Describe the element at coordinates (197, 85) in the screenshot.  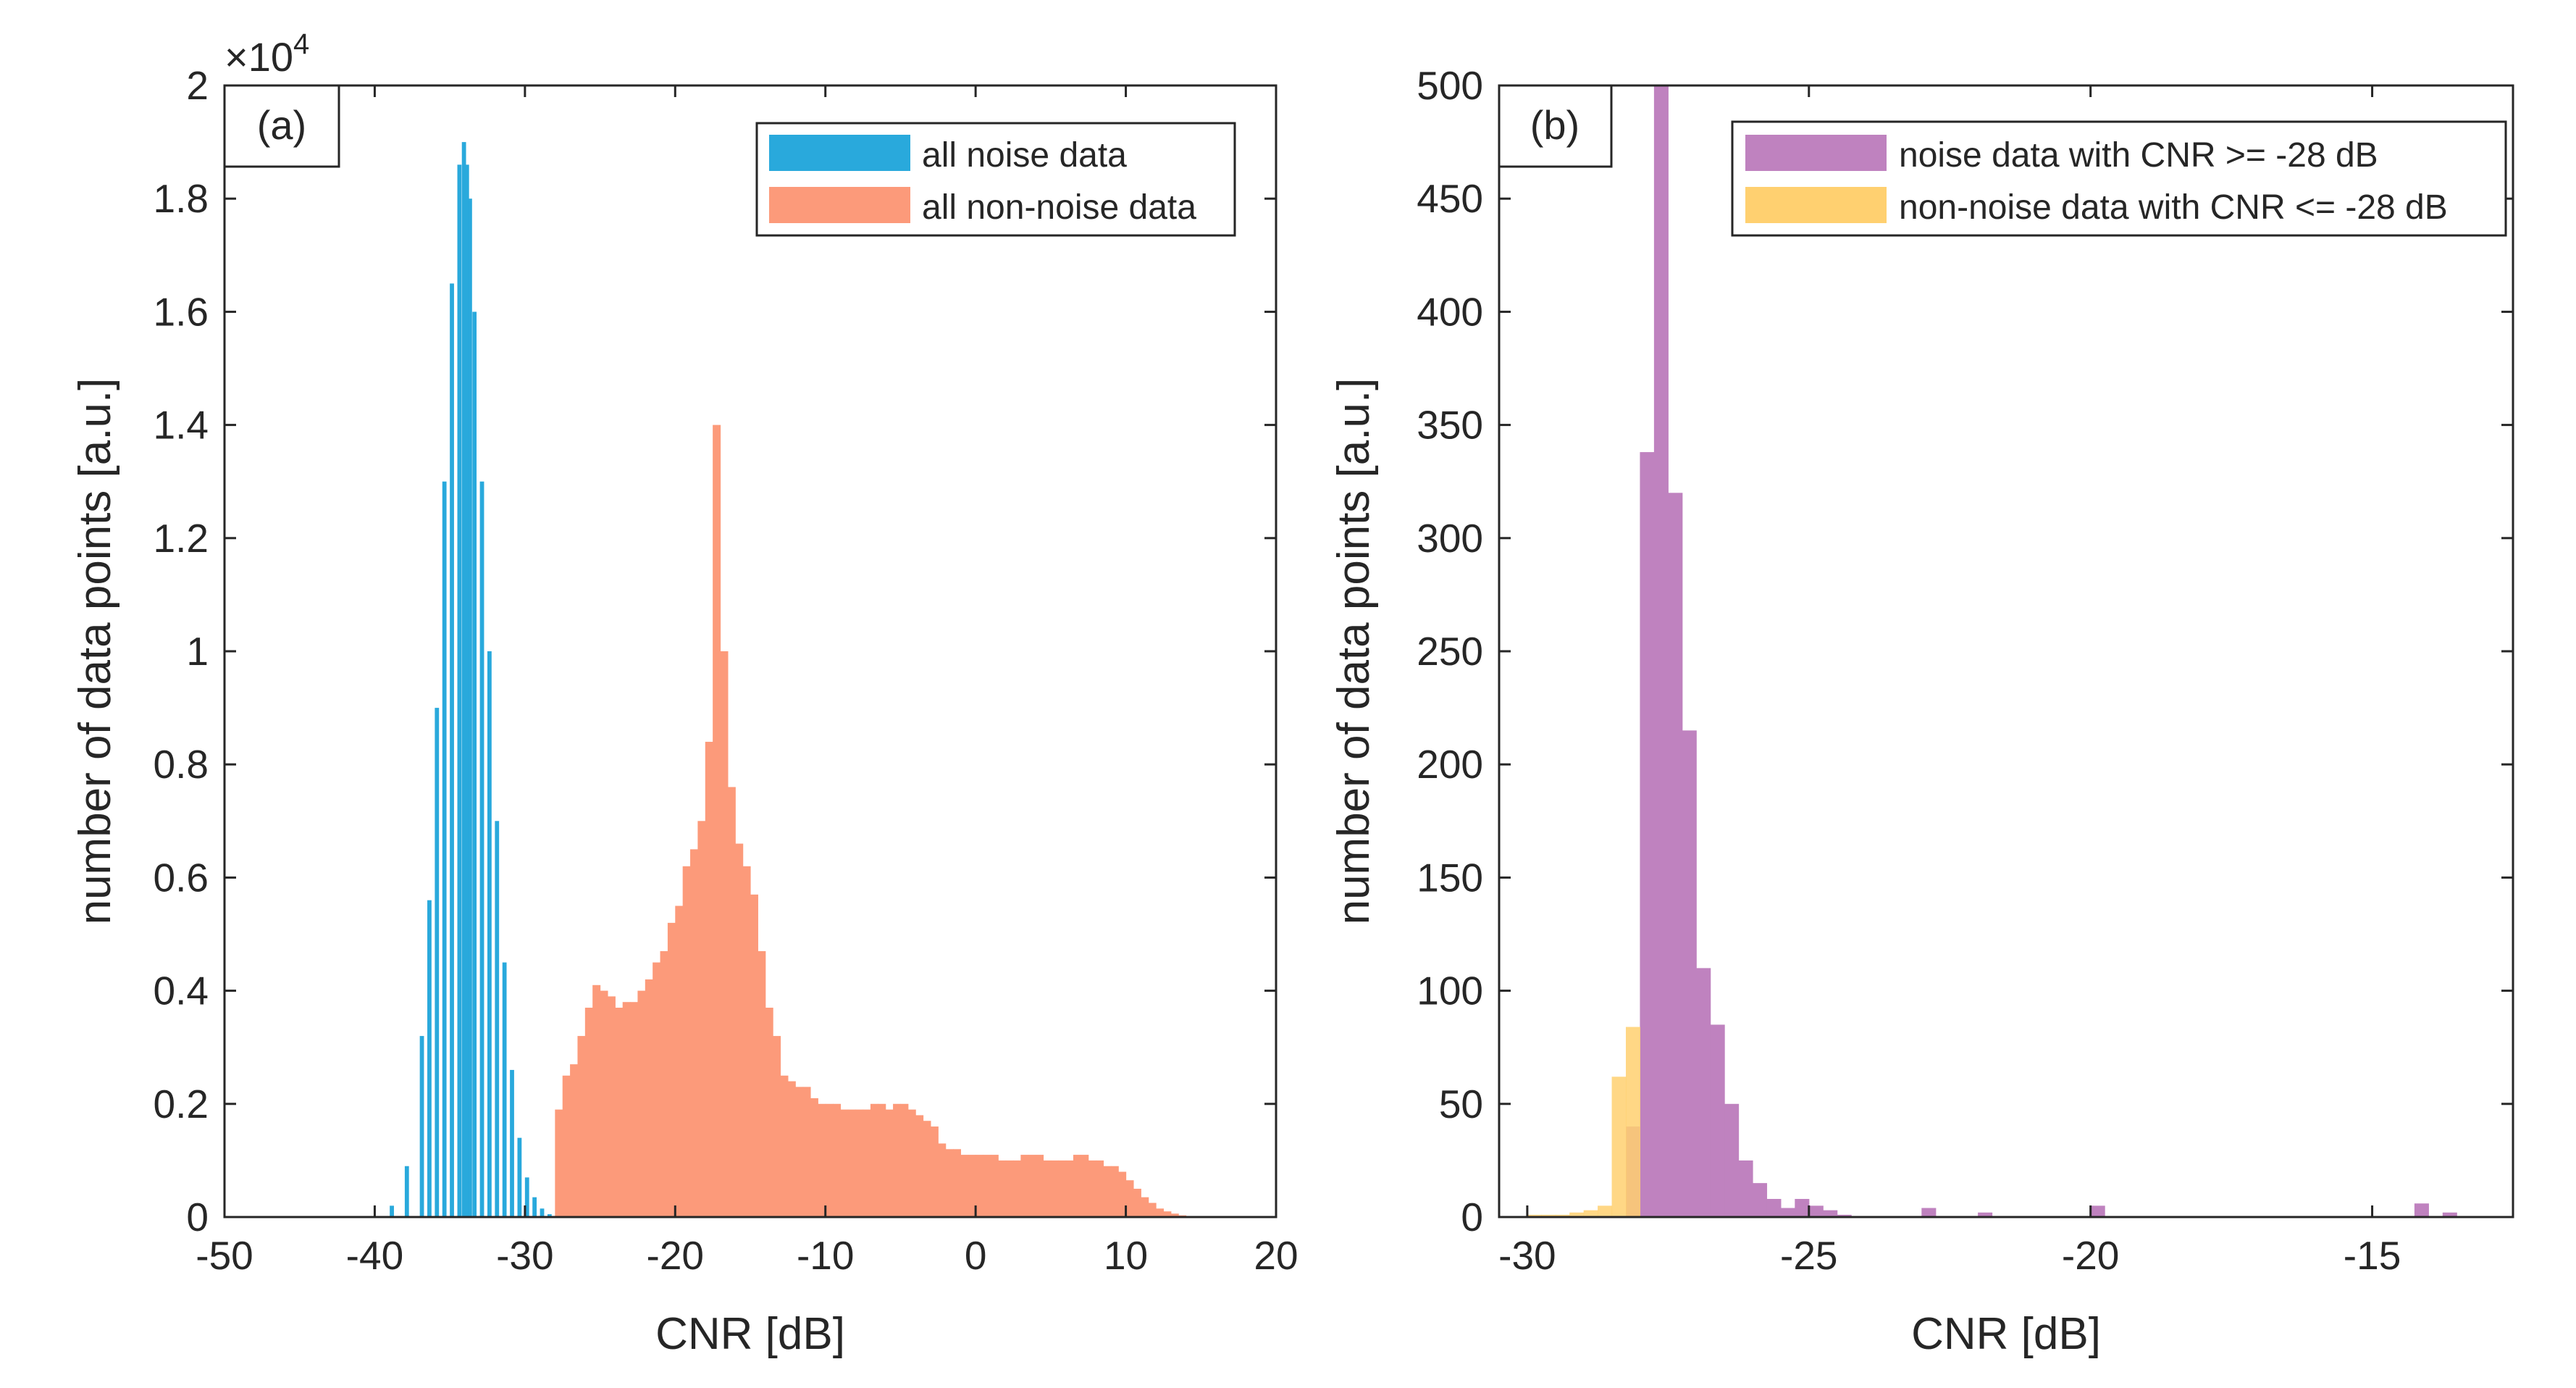
I see `y-tick-label-a-10: 2` at that location.